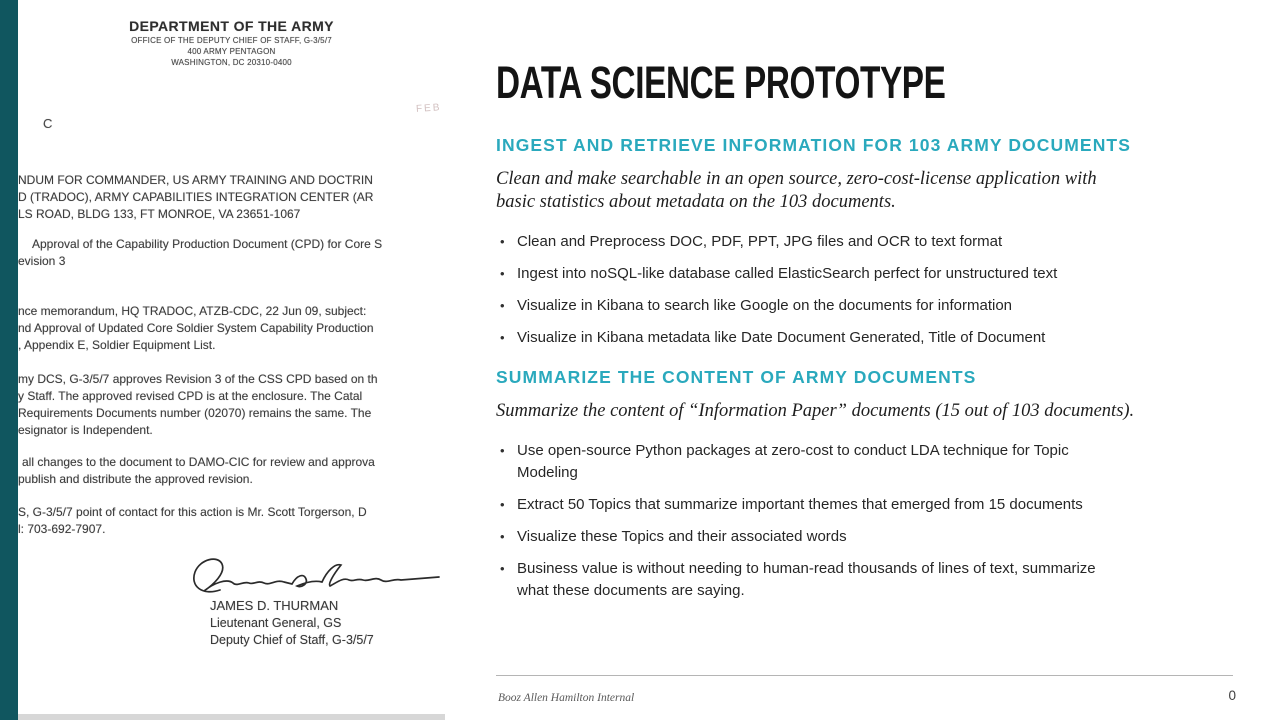  I want to click on section-heading-summarize: SUMMARIZE THE CONTENT OF ARMY DOCUMENTS, so click(736, 377).